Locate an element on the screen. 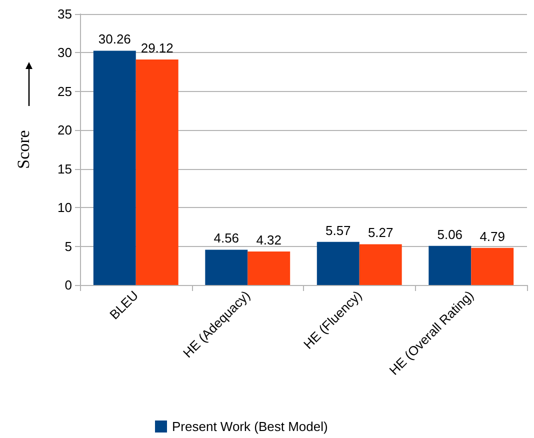  y-tick-label: 20 is located at coordinates (65, 130).